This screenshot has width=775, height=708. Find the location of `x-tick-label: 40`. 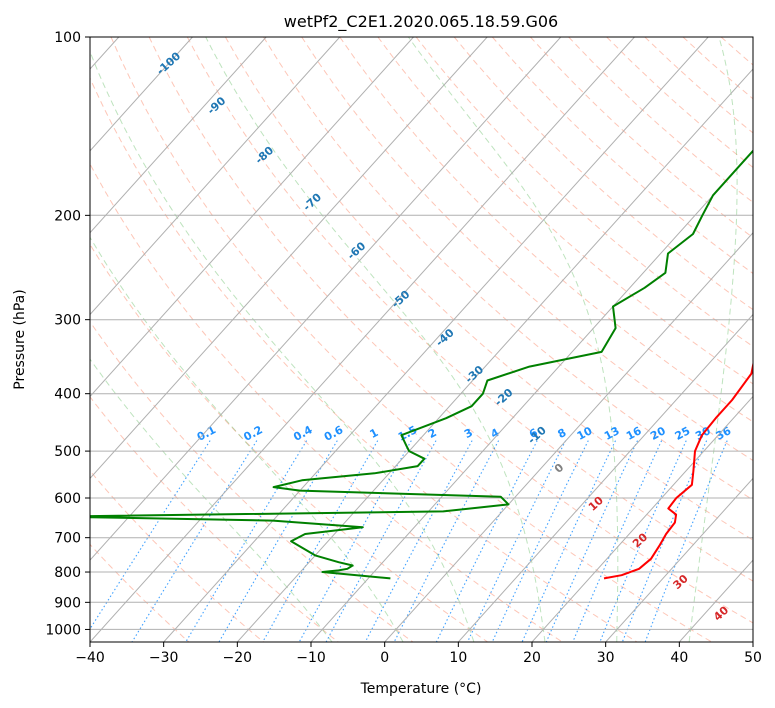

x-tick-label: 40 is located at coordinates (679, 658).